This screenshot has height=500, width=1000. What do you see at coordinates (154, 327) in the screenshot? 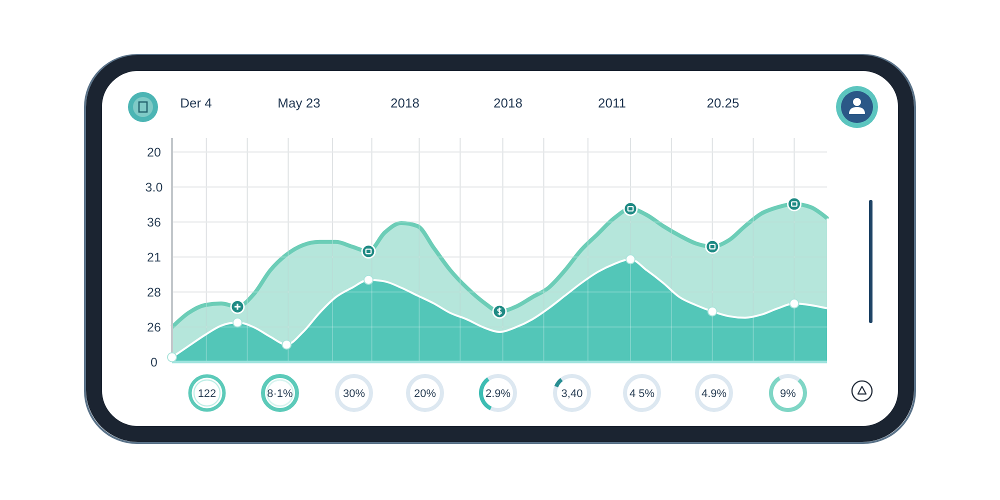
I see `text: 26` at bounding box center [154, 327].